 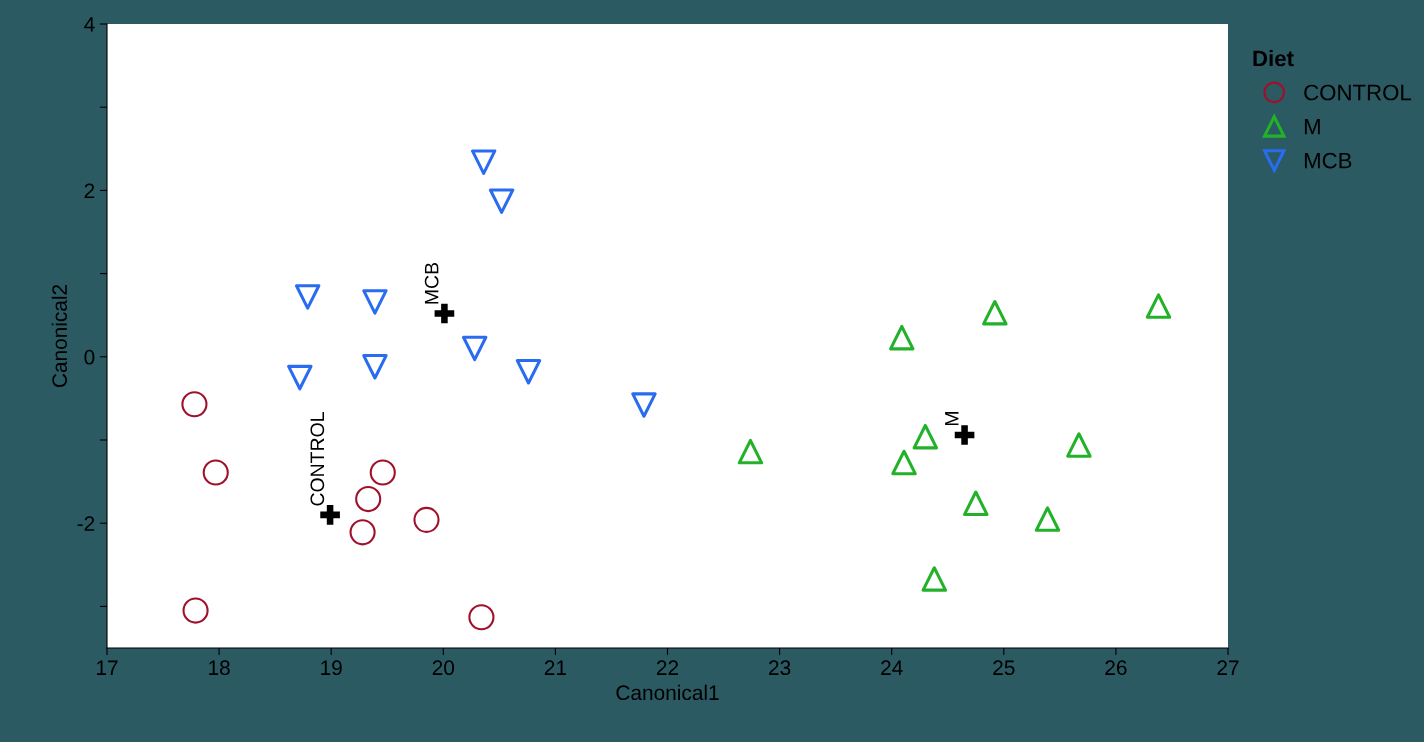 What do you see at coordinates (317, 459) in the screenshot?
I see `annotation: CONTROL` at bounding box center [317, 459].